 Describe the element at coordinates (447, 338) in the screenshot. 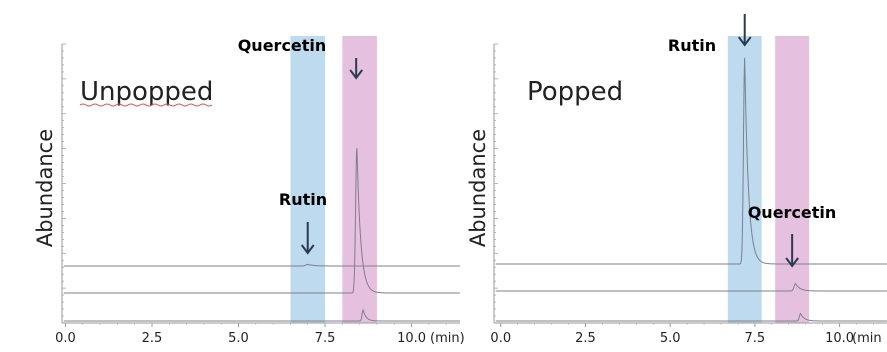

I see `x-unit-label: (min)` at that location.